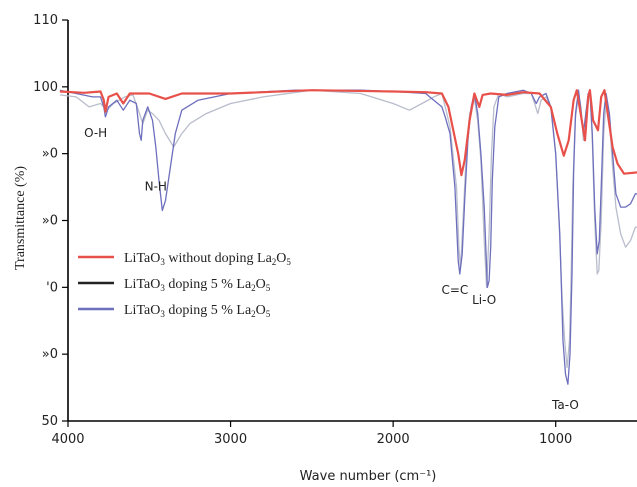 This screenshot has height=487, width=637. What do you see at coordinates (484, 300) in the screenshot?
I see `annotation-label: Li-O` at bounding box center [484, 300].